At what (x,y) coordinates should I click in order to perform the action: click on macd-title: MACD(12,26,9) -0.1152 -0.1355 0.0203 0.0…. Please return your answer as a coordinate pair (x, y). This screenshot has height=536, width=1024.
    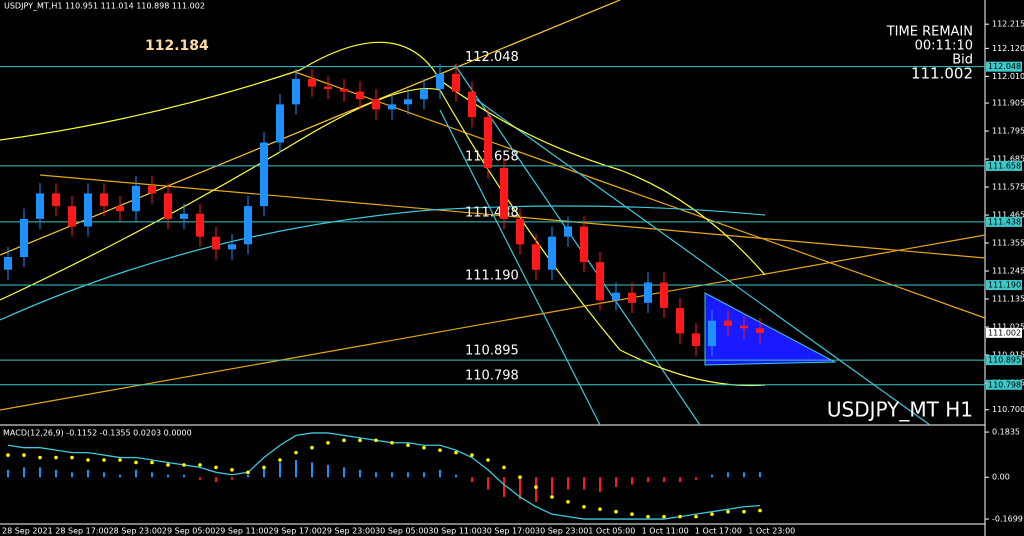
    Looking at the image, I should click on (97, 433).